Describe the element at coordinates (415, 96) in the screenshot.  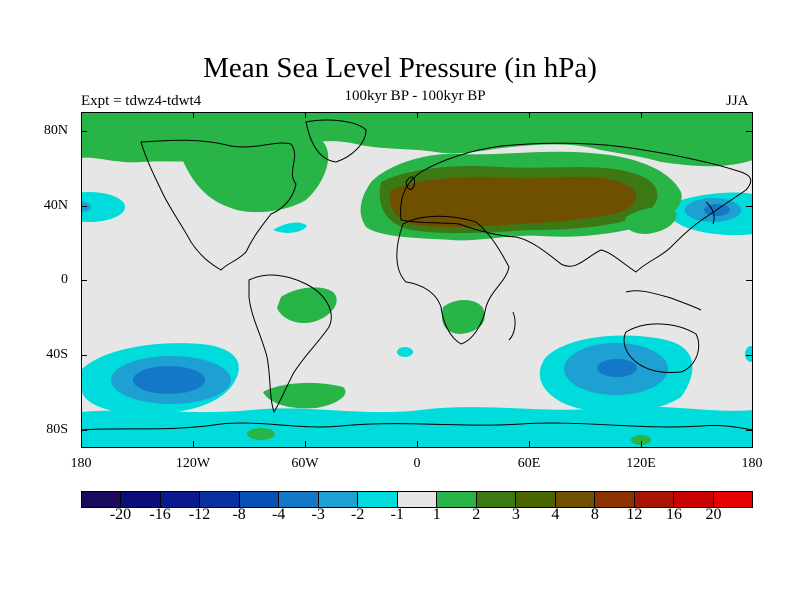
I see `chart-subtitle: 100kyr BP - 100kyr BP` at that location.